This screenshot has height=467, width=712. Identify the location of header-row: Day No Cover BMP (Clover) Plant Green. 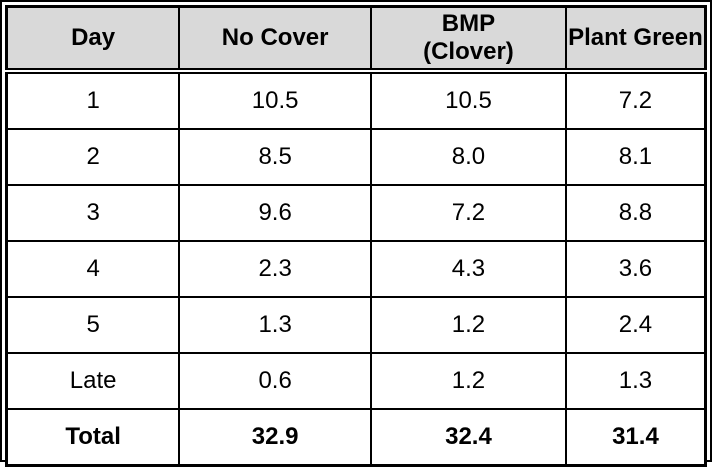
(356, 39).